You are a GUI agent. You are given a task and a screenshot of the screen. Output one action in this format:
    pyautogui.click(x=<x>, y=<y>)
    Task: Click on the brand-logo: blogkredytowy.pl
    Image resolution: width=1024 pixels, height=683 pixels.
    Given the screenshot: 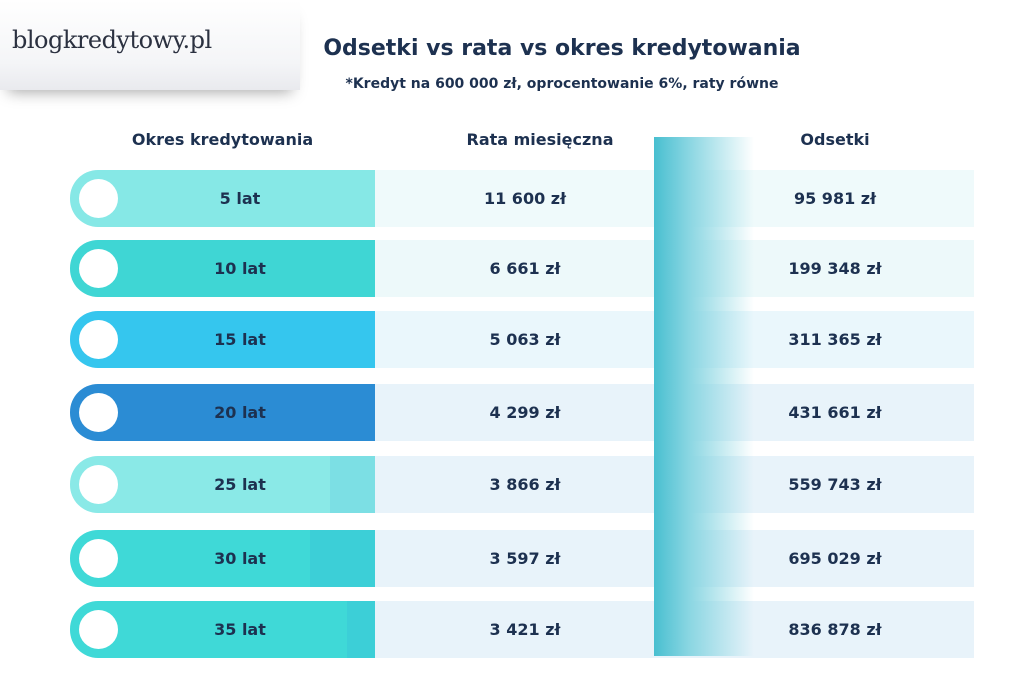 What is the action you would take?
    pyautogui.click(x=112, y=40)
    